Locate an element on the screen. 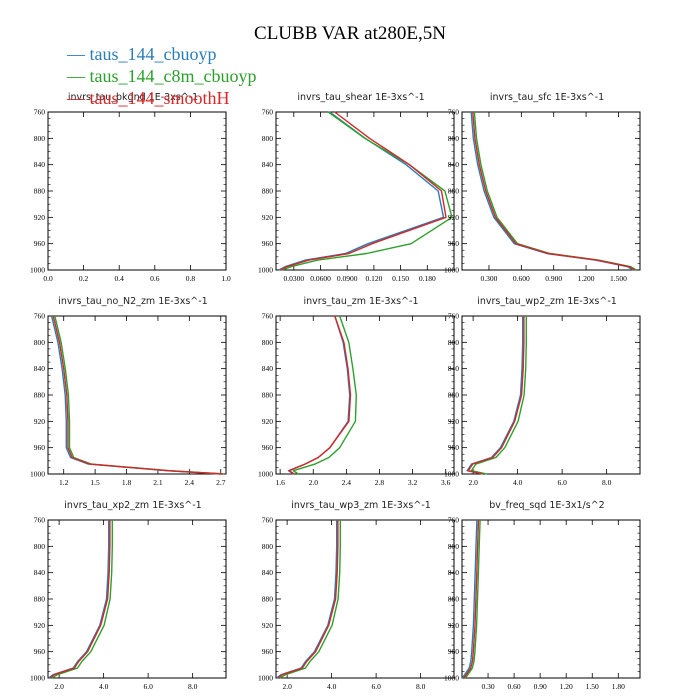 The height and width of the screenshot is (700, 700). x-tick-label: 0.4 is located at coordinates (120, 278).